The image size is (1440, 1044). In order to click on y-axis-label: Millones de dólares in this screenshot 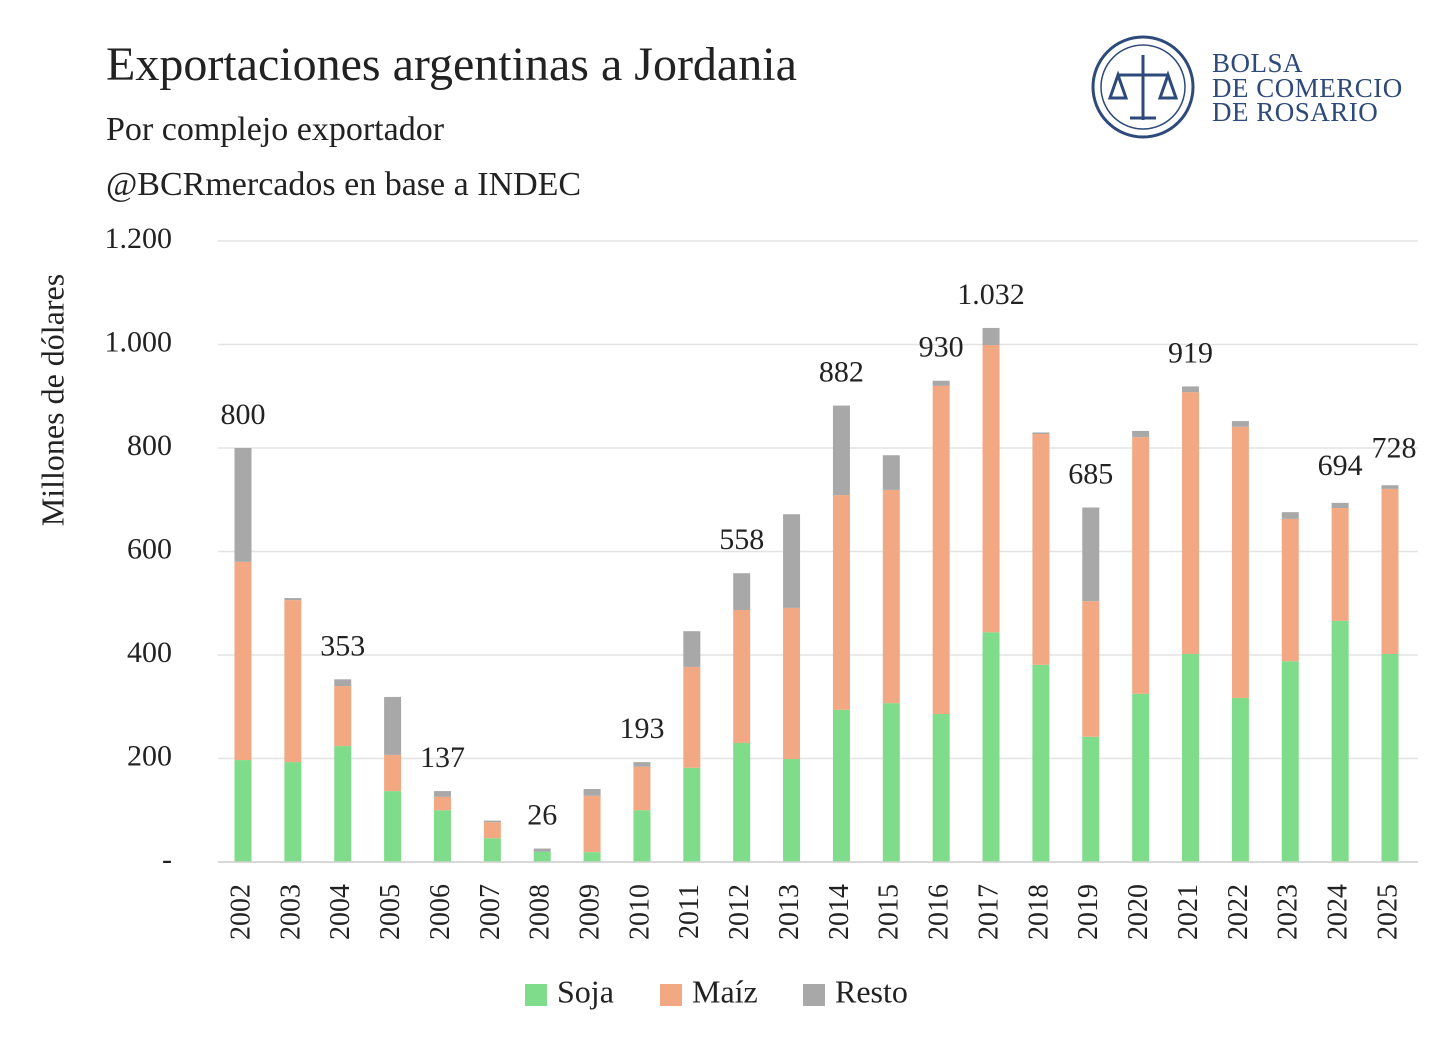, I will do `click(52, 400)`.